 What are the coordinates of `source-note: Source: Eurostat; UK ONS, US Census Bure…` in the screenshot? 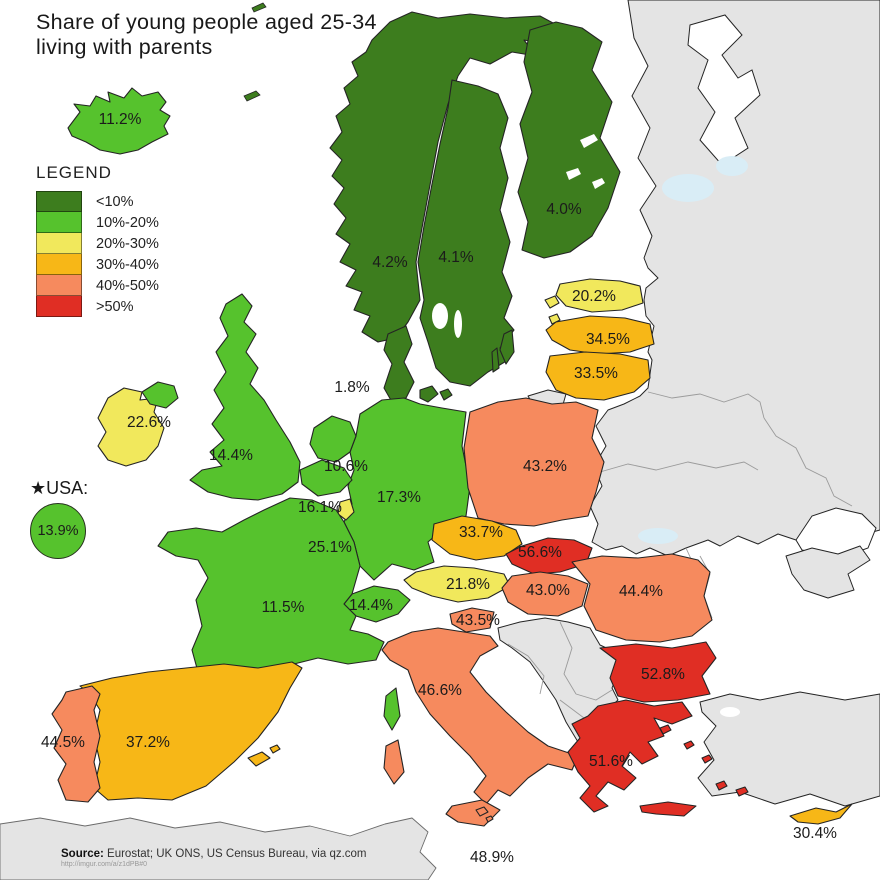 It's located at (214, 858).